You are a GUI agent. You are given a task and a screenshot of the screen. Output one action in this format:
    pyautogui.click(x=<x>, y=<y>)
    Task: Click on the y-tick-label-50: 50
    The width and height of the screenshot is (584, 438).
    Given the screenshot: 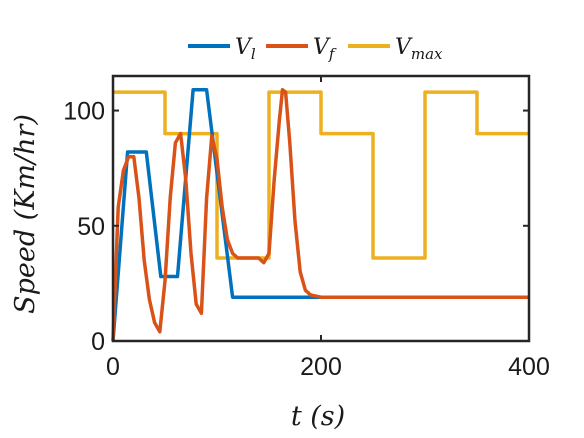 What is the action you would take?
    pyautogui.click(x=91, y=227)
    